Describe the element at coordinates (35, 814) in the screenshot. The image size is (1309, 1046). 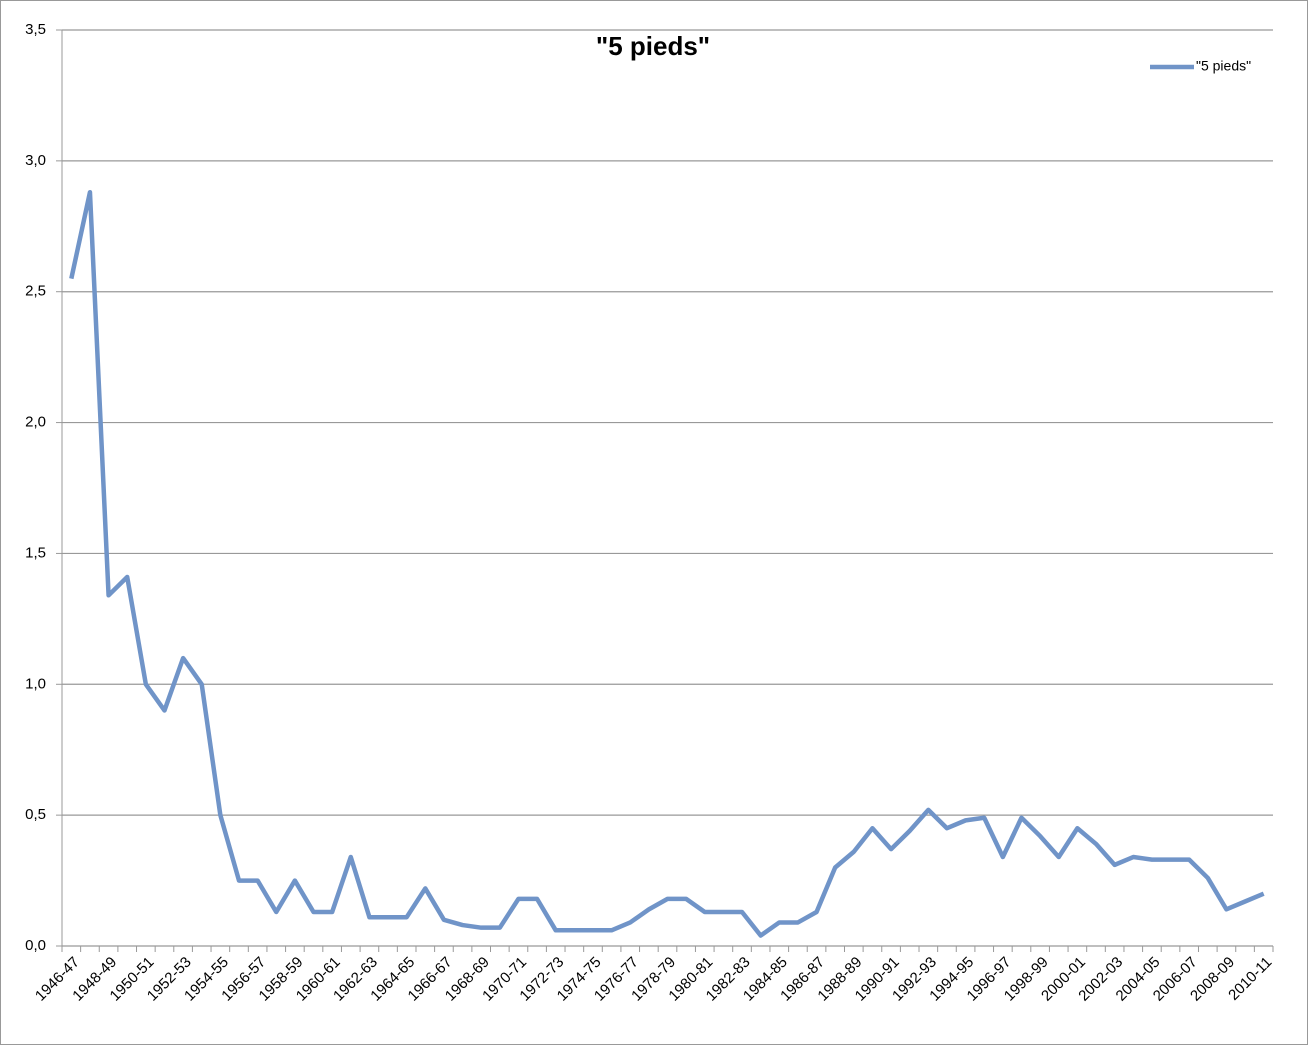
I see `y-tick-label: 0,5` at that location.